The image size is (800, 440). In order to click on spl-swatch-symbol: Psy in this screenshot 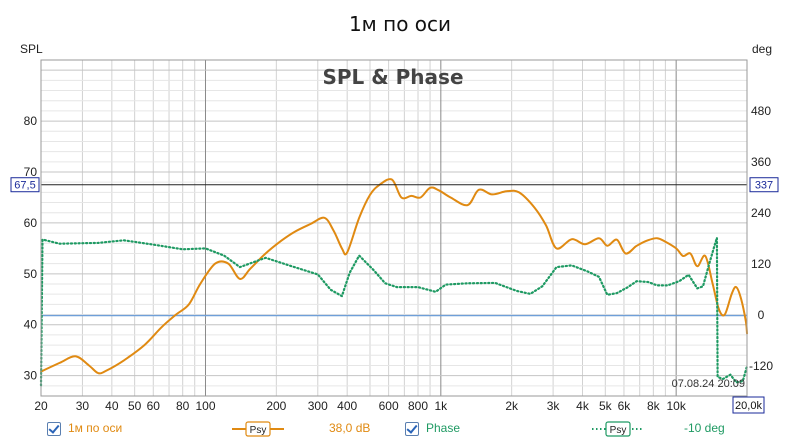, I will do `click(258, 430)`.